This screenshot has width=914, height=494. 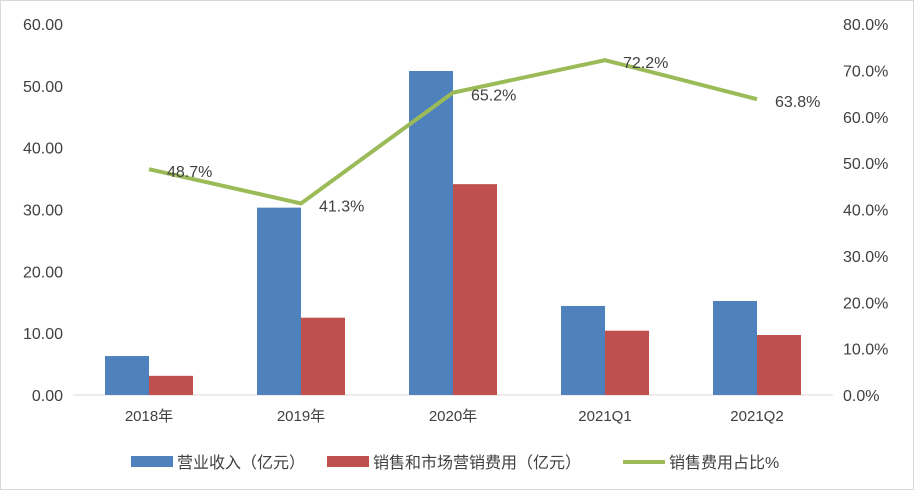 I want to click on left-tick-label: 40.00, so click(x=43, y=149).